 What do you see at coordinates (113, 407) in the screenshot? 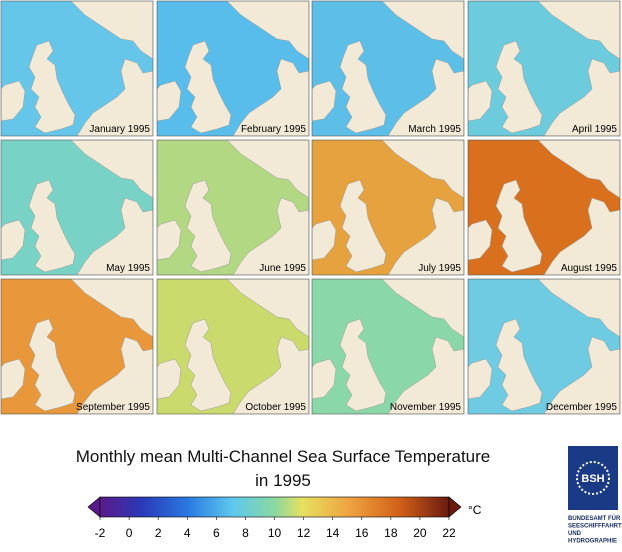
I see `panel-label: September 1995` at bounding box center [113, 407].